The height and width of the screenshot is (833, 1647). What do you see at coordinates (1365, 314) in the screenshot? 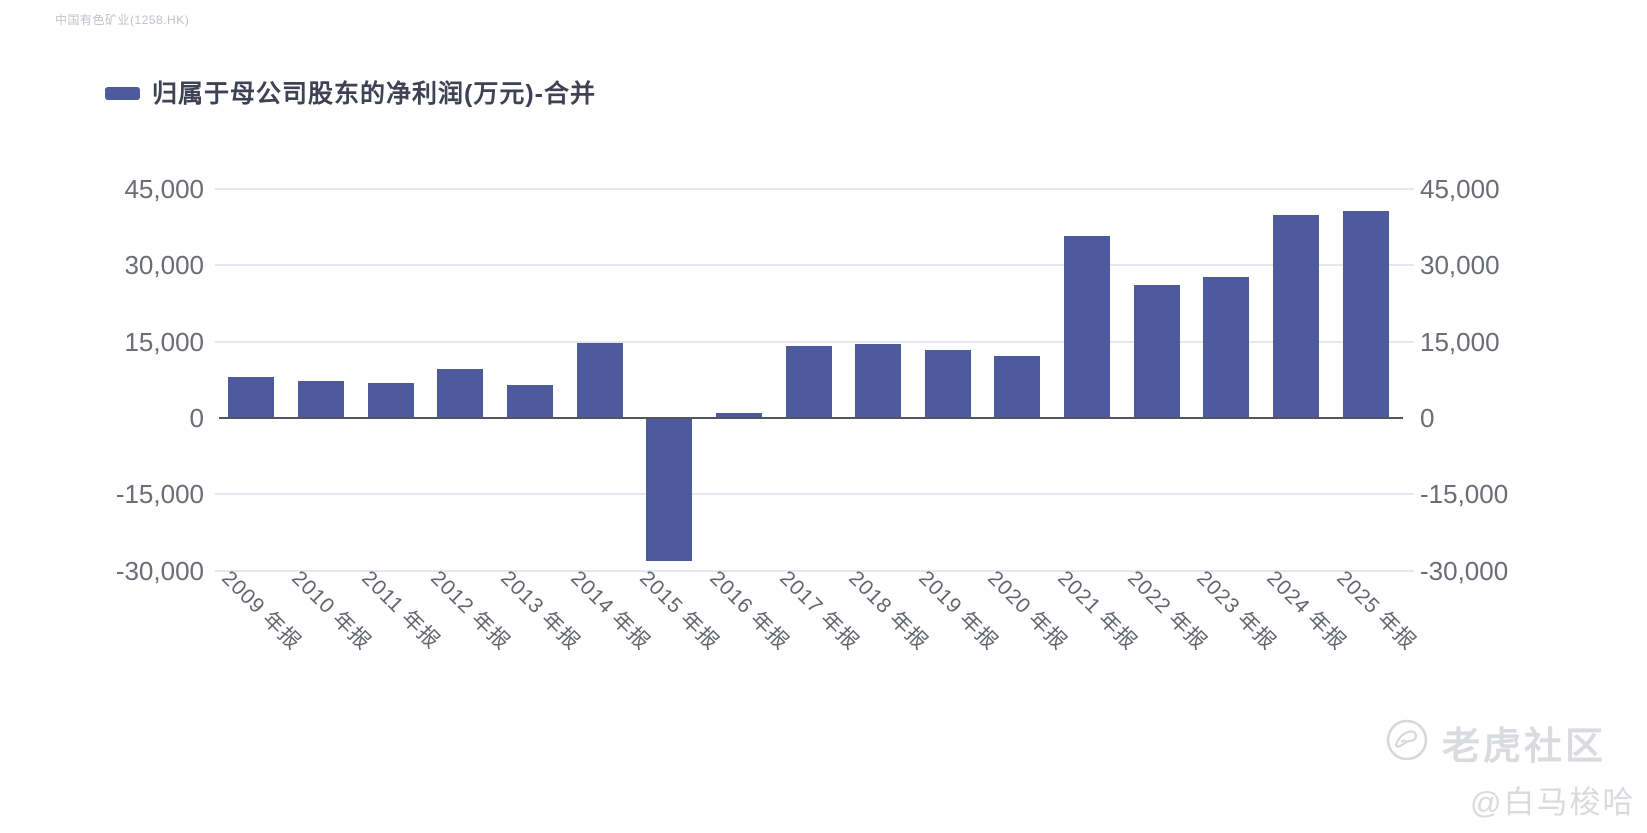
I see `bar-2025` at bounding box center [1365, 314].